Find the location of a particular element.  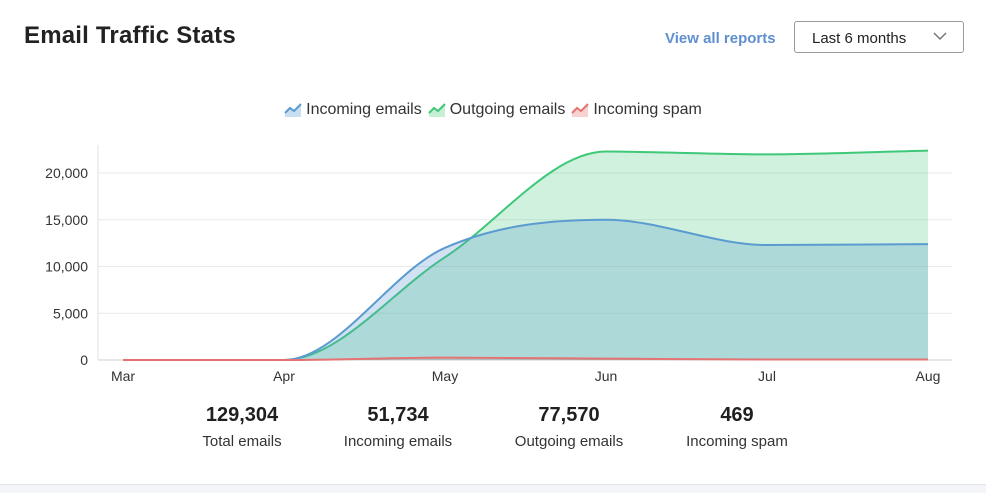

footer-divider is located at coordinates (493, 488).